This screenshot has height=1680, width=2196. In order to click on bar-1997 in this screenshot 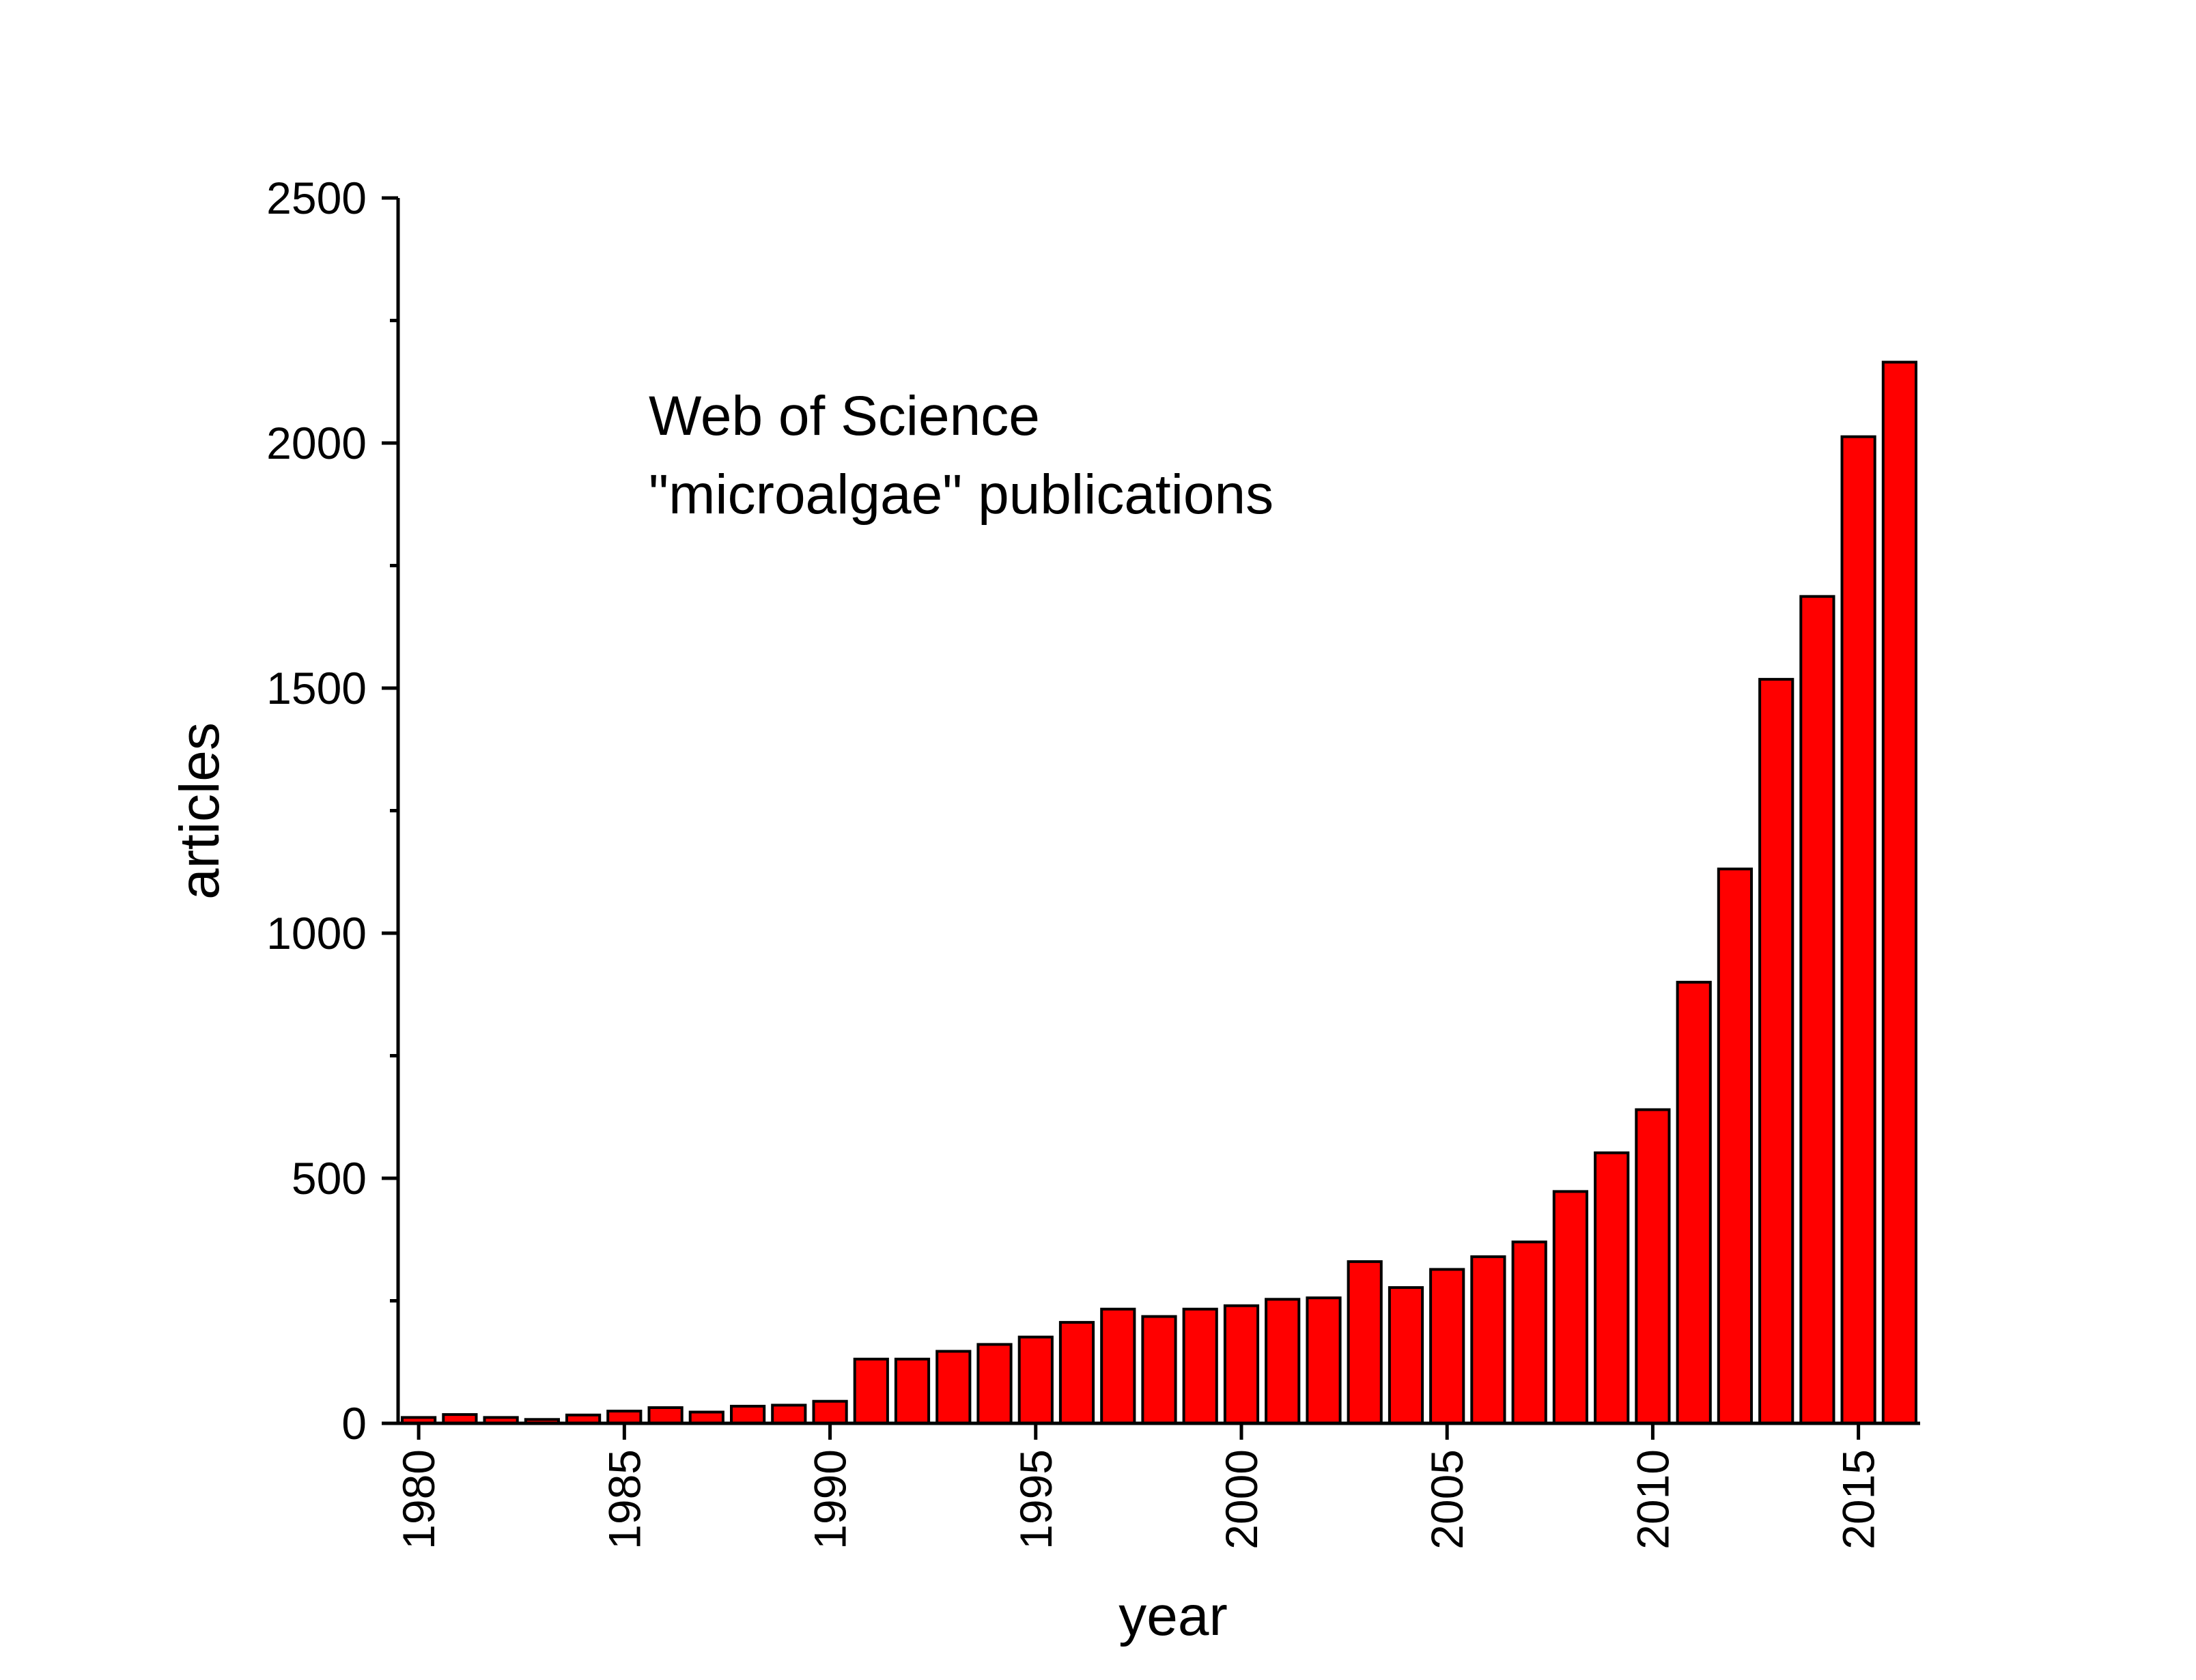, I will do `click(1118, 1366)`.